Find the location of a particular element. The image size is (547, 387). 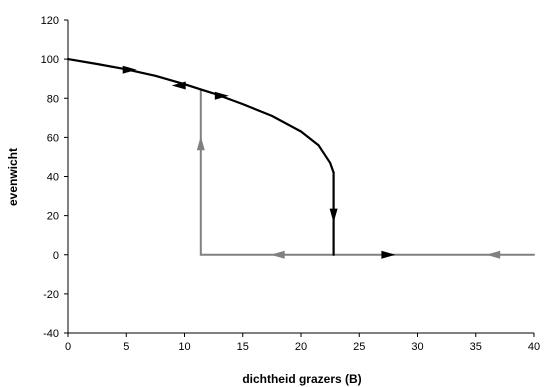

y-axis-ticks: -40 -20 0 20 40 60 80 100 120 is located at coordinates (54, 177).